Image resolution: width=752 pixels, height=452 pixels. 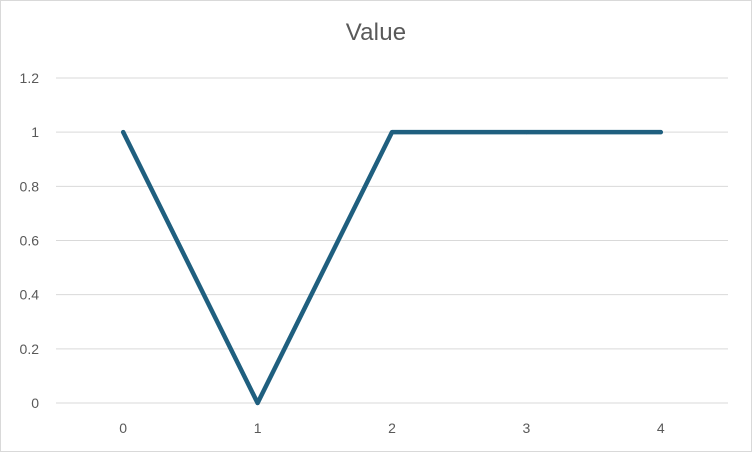 What do you see at coordinates (30, 78) in the screenshot?
I see `y-tick-label: 1.2` at bounding box center [30, 78].